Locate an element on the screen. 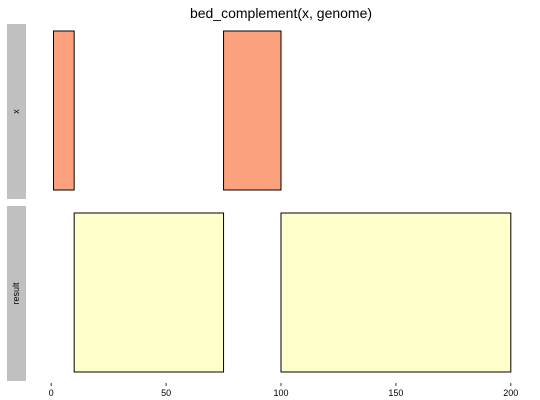  x-tick-label: 200 is located at coordinates (510, 393).